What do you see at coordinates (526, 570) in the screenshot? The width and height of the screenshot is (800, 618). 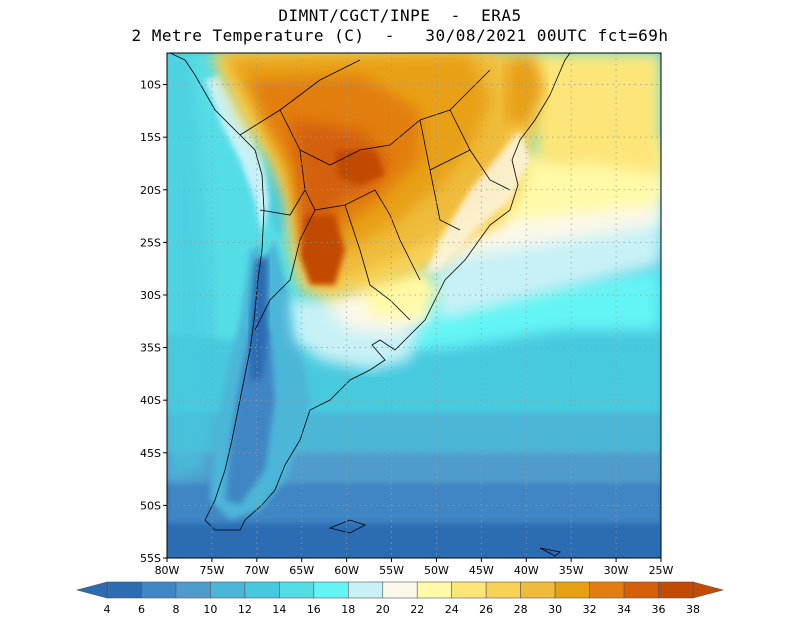 I see `lon-tick-label: 40W` at bounding box center [526, 570].